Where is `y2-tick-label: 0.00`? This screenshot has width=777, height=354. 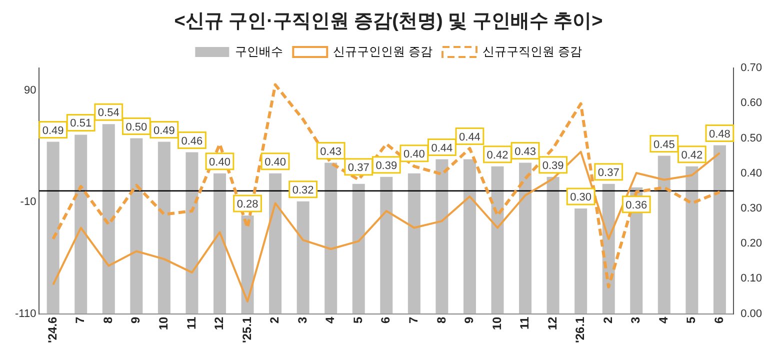 y2-tick-label: 0.00 is located at coordinates (751, 314).